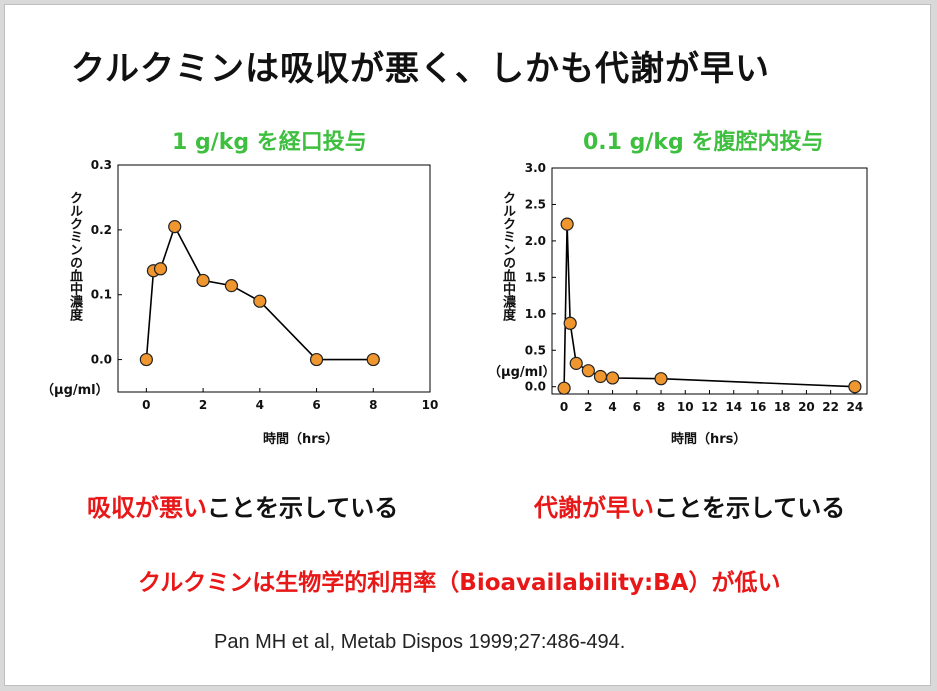  What do you see at coordinates (594, 508) in the screenshot?
I see `statement-right-red: 代謝が早い` at bounding box center [594, 508].